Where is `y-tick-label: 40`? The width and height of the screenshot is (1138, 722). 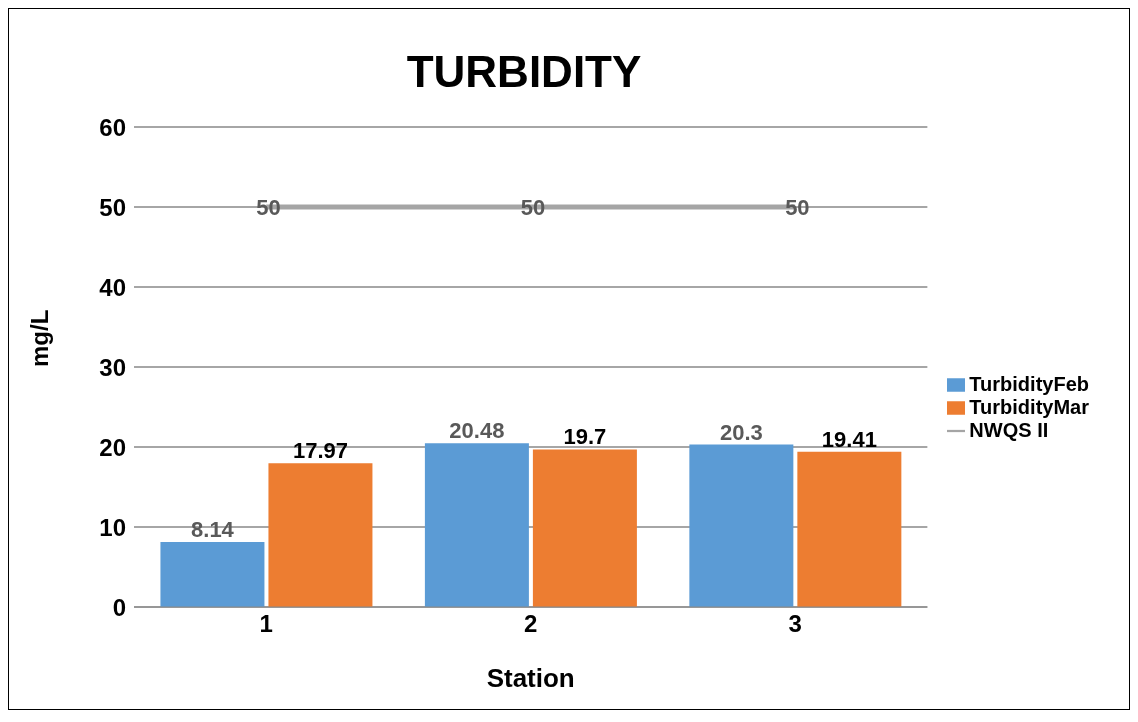
y-tick-label: 40 is located at coordinates (112, 287).